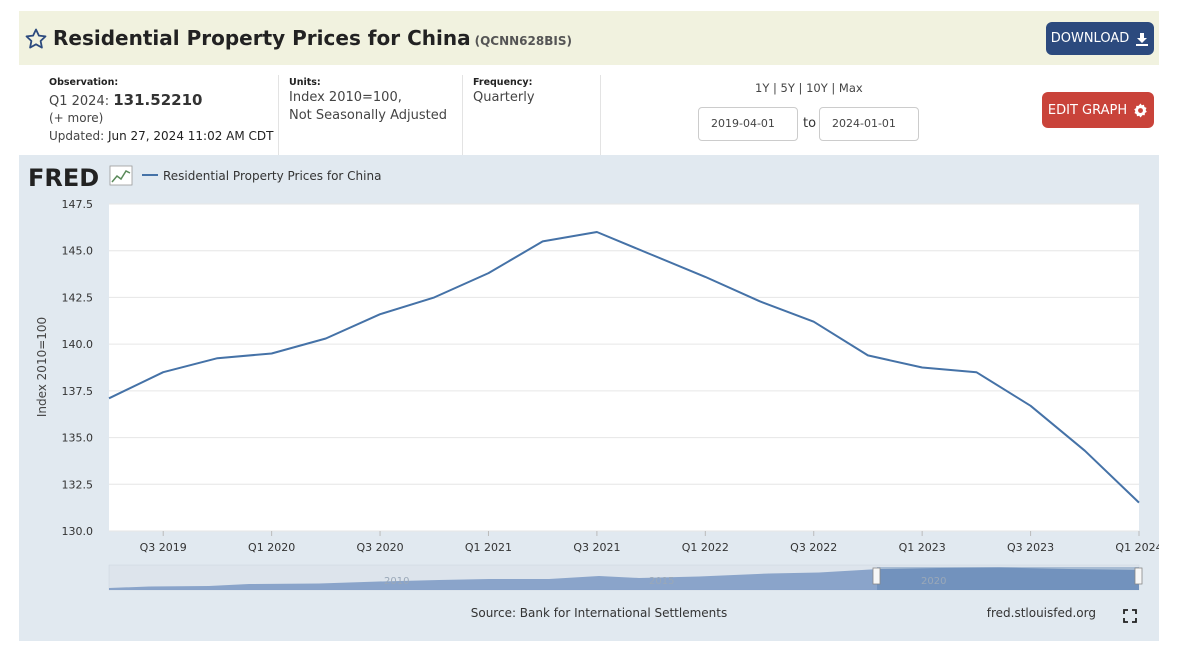  What do you see at coordinates (762, 88) in the screenshot?
I see `range-1y: 1Y` at bounding box center [762, 88].